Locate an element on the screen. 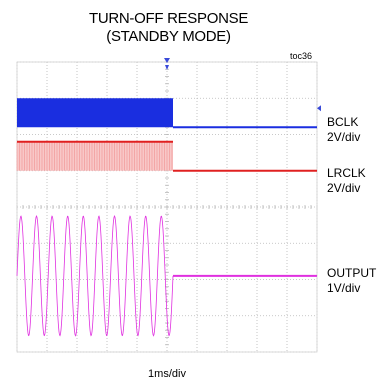 Image resolution: width=385 pixels, height=382 pixels. series-scale-output: 1V/div is located at coordinates (344, 288).